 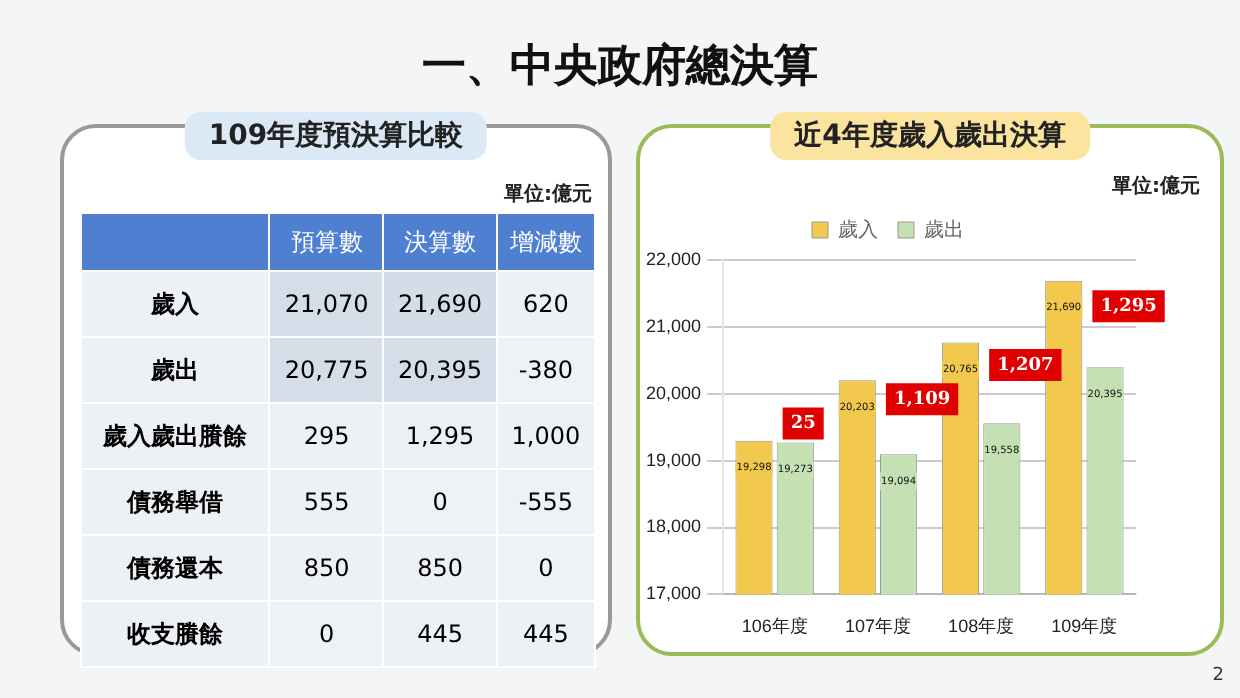 What do you see at coordinates (673, 392) in the screenshot?
I see `y-tick-label: 20,000` at bounding box center [673, 392].